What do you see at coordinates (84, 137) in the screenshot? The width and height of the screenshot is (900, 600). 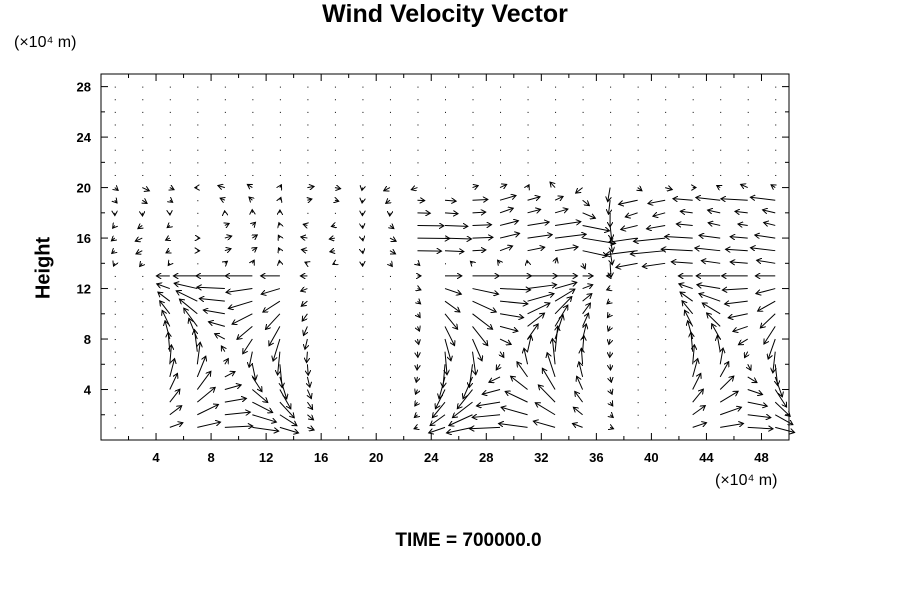 I see `y-tick-label: 24` at bounding box center [84, 137].